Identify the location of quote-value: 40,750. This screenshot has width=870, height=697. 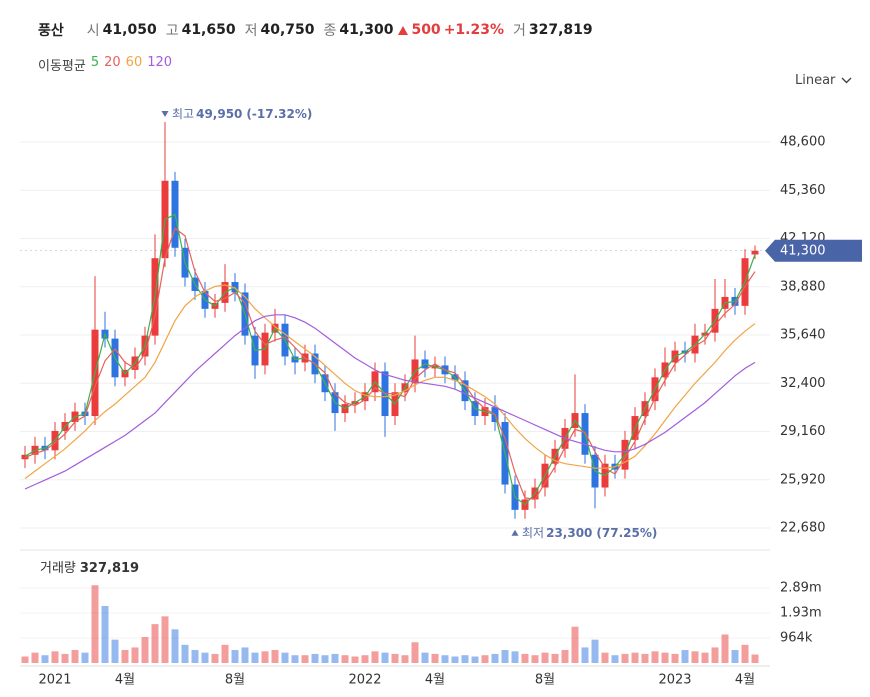
(287, 30).